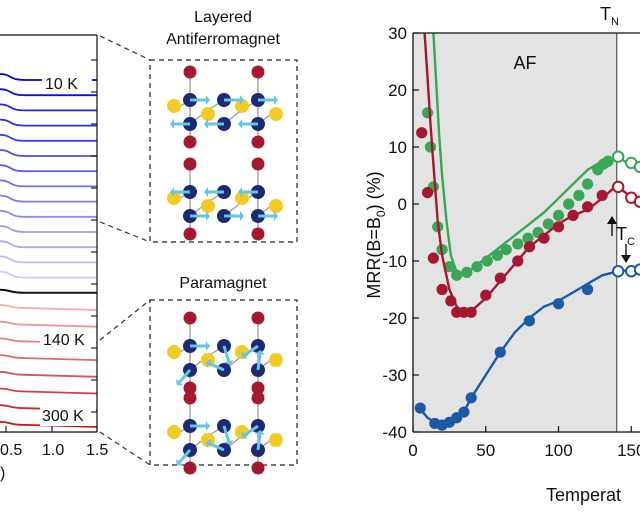 The width and height of the screenshot is (640, 520). I want to click on af-region-label: AF, so click(524, 63).